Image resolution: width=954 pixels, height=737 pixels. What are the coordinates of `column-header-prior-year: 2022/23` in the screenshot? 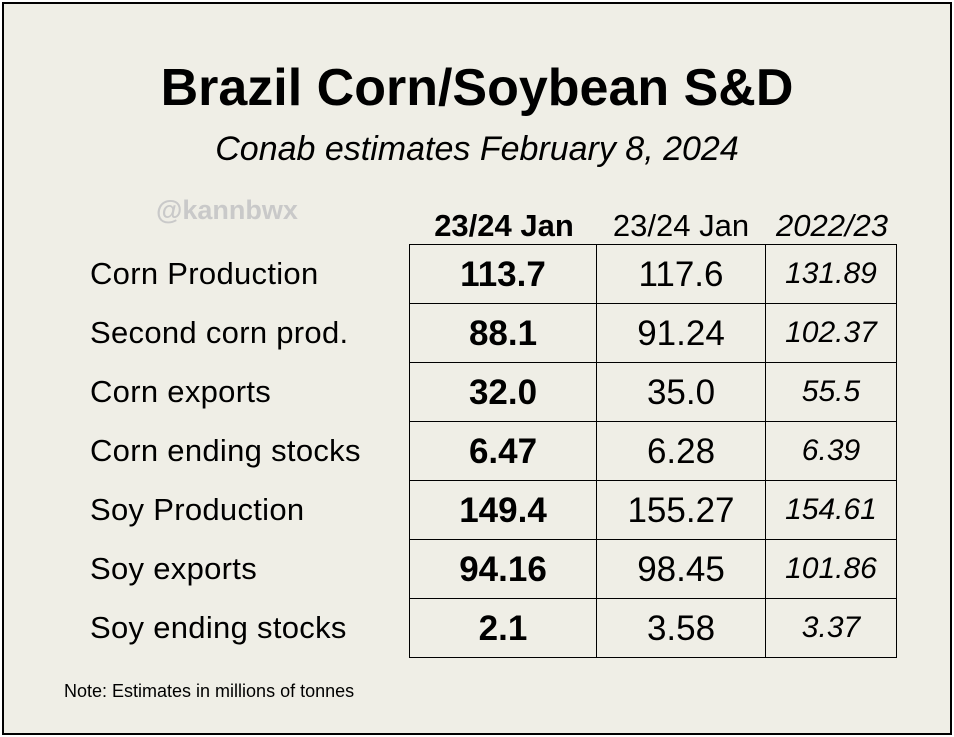 It's located at (832, 225).